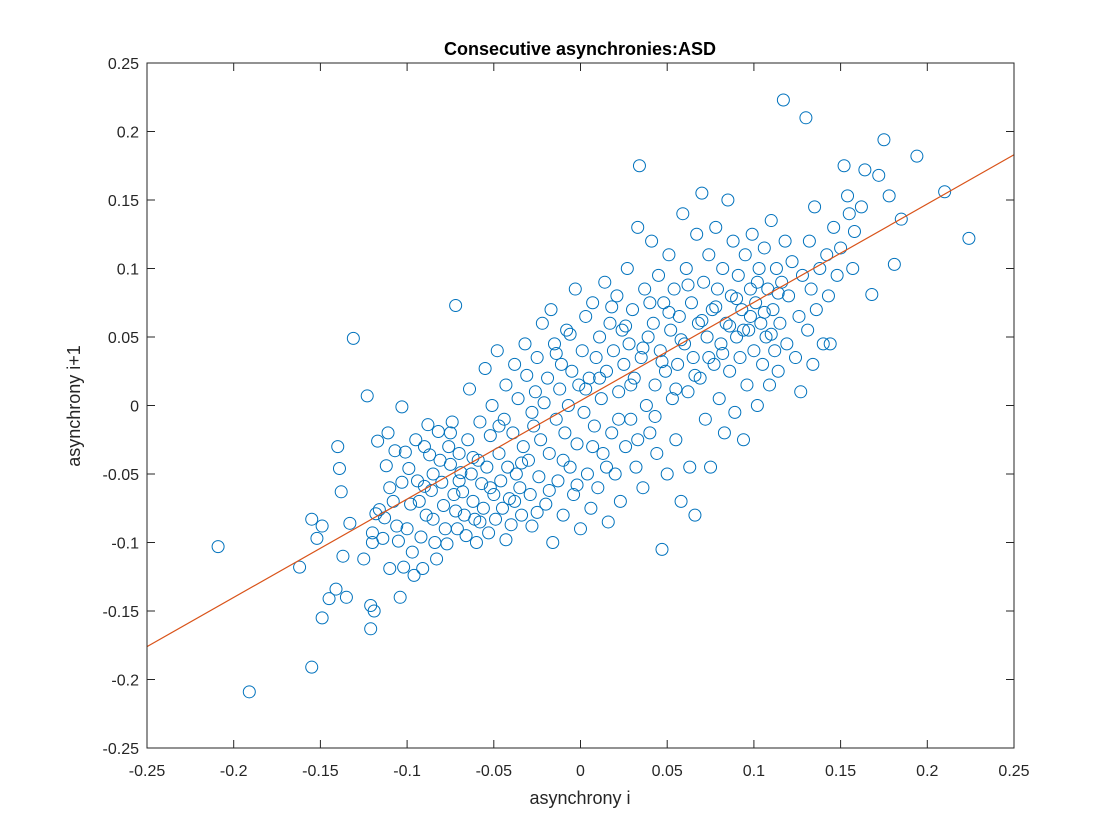 This screenshot has height=840, width=1120. What do you see at coordinates (579, 798) in the screenshot?
I see `x-axis-label: asynchrony i` at bounding box center [579, 798].